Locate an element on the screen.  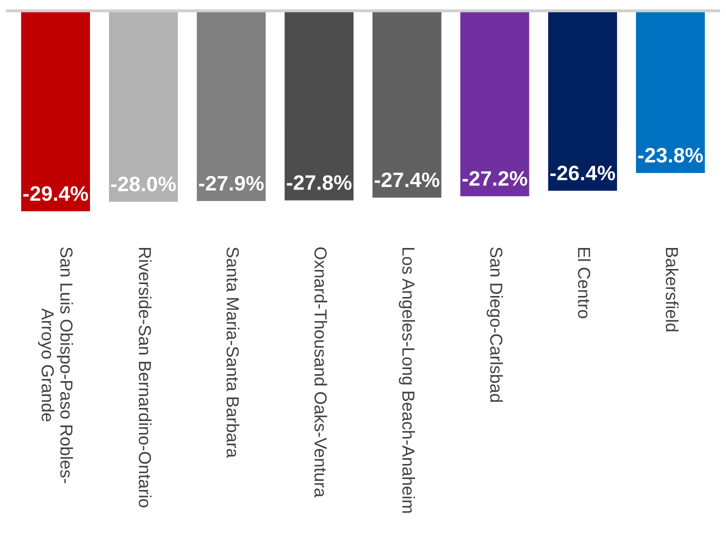
x-tick-label: Santa Maria-Santa Barbara is located at coordinates (233, 352).